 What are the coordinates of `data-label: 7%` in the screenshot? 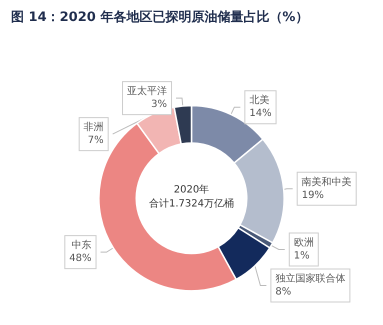 It's located at (96, 140).